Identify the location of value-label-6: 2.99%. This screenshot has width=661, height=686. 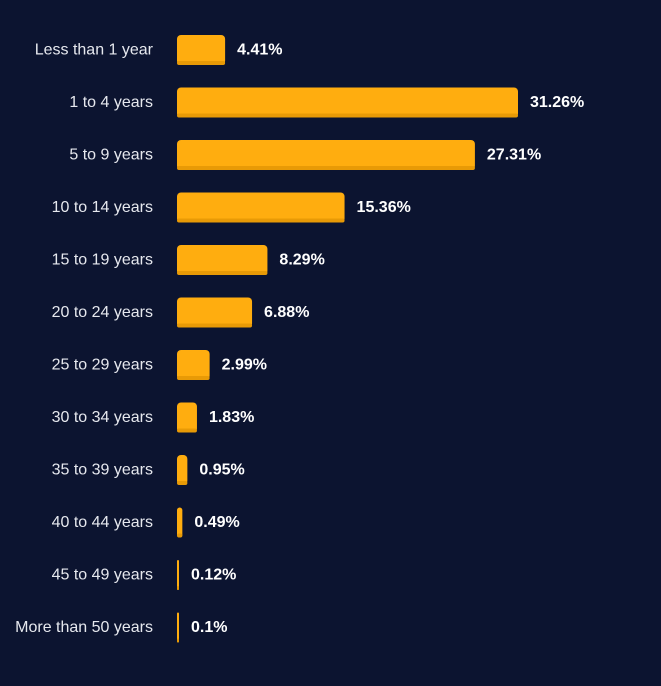
(244, 365).